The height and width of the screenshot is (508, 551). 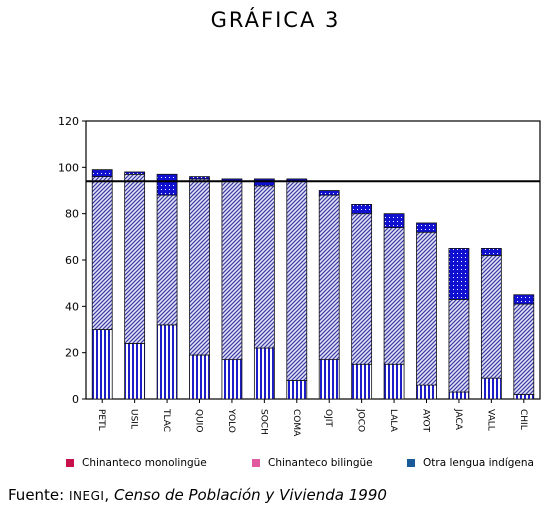 What do you see at coordinates (166, 420) in the screenshot?
I see `x-tick-label: TLAC` at bounding box center [166, 420].